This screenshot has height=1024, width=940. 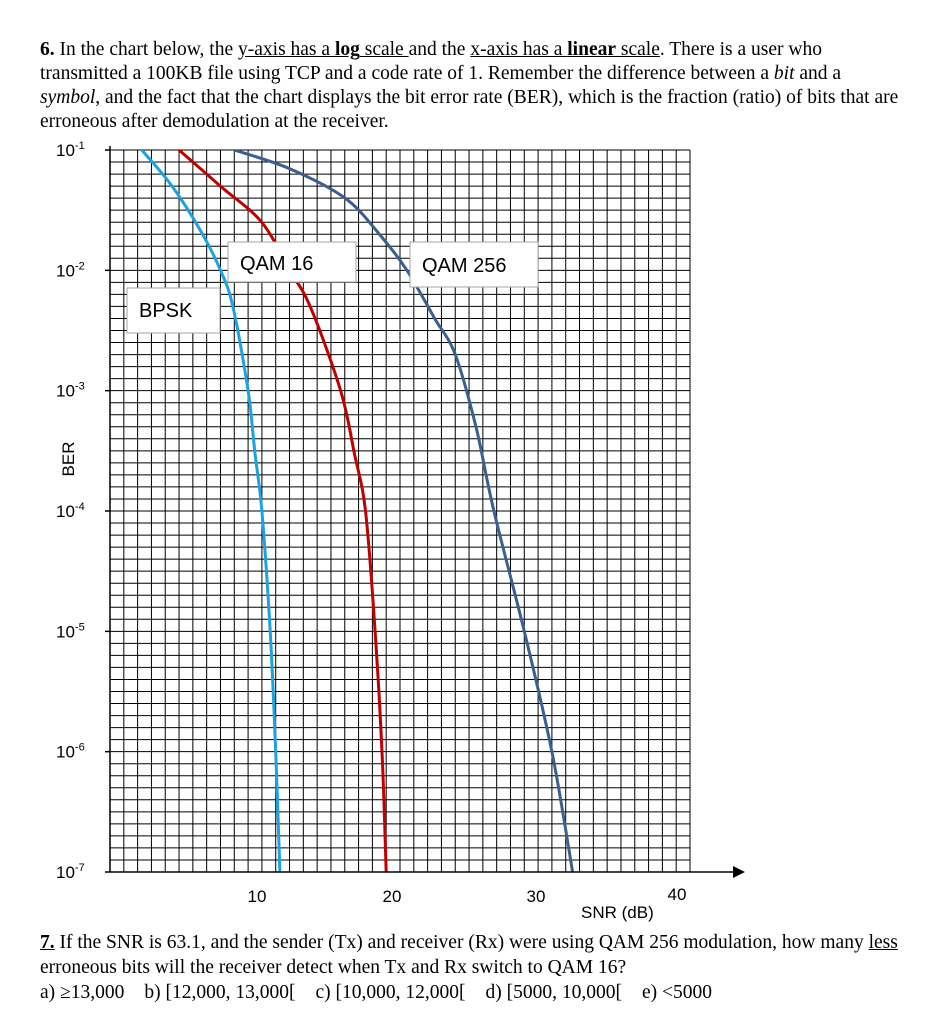 What do you see at coordinates (68, 459) in the screenshot?
I see `y-axis-label: BER` at bounding box center [68, 459].